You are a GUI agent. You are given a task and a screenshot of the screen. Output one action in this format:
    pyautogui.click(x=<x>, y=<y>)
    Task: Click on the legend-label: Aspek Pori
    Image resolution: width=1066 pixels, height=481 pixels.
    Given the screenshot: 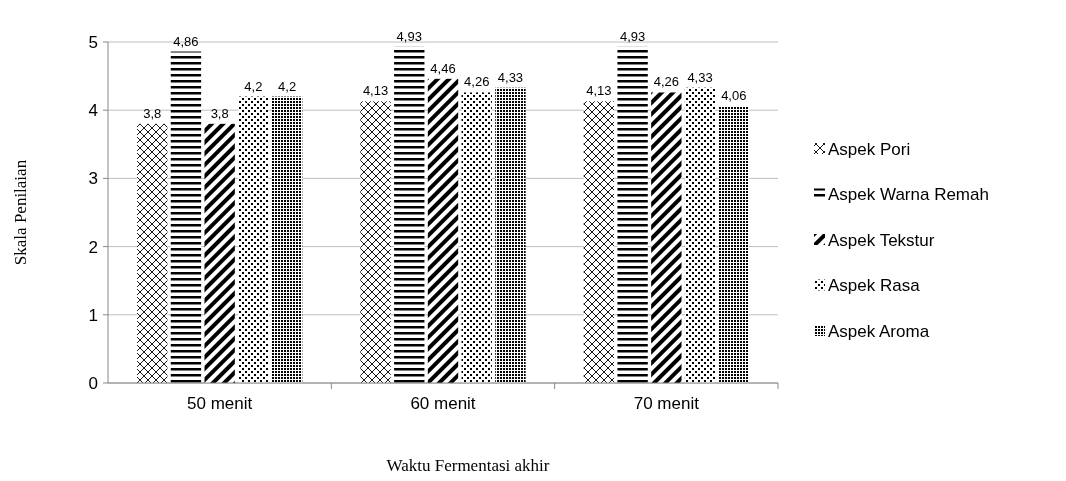 What is the action you would take?
    pyautogui.click(x=869, y=149)
    